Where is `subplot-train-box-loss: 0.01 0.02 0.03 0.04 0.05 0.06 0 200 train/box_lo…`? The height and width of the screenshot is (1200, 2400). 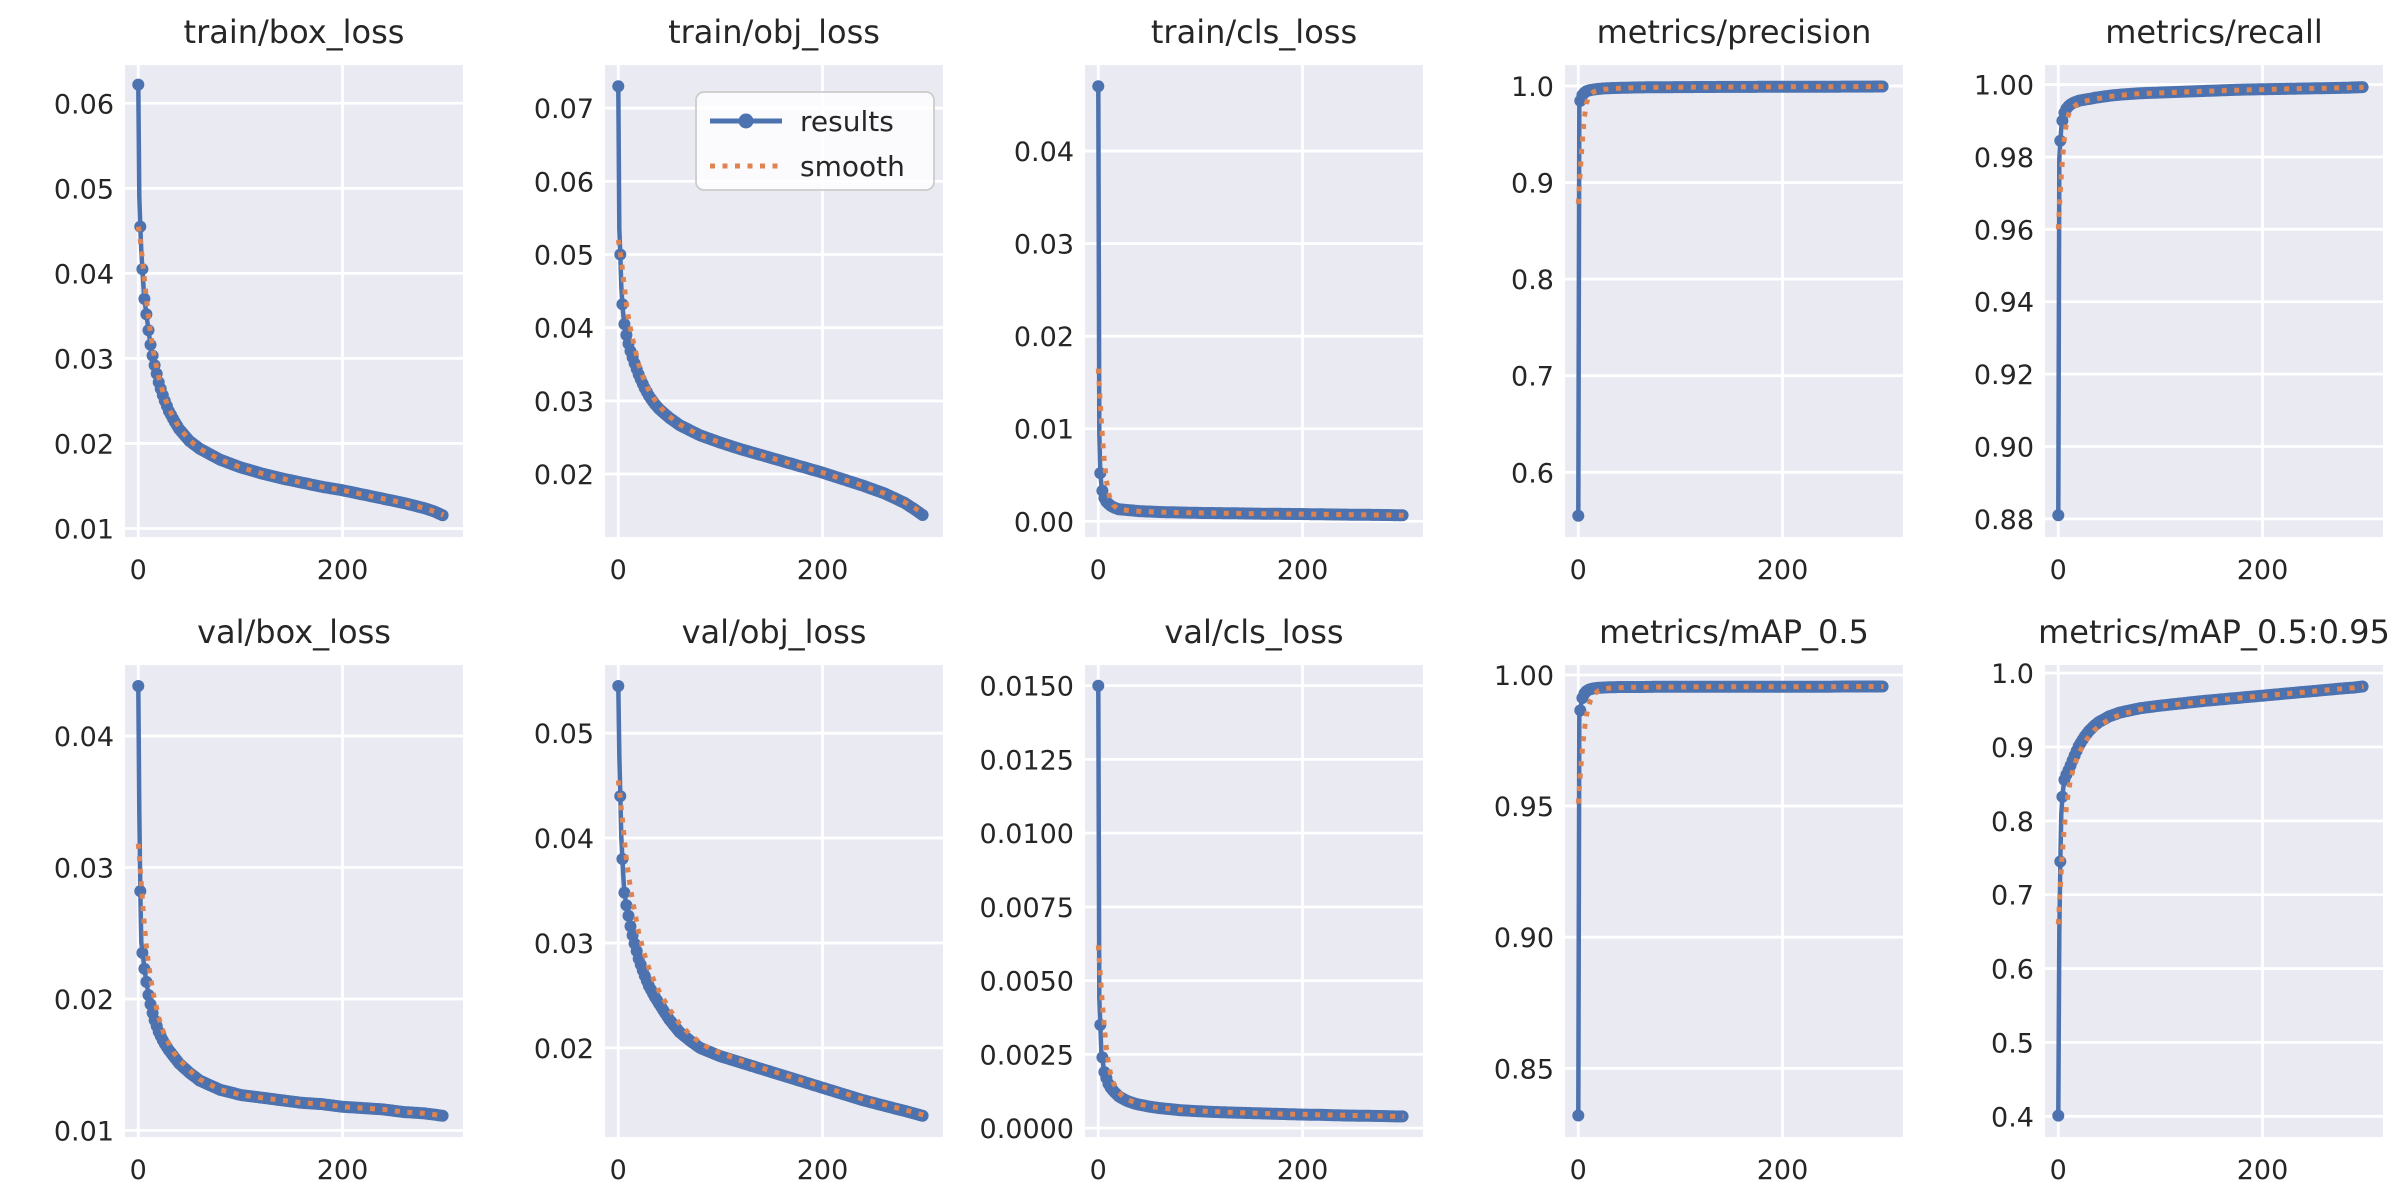 subplot-train-box-loss: 0.01 0.02 0.03 0.04 0.05 0.06 0 200 train/box_lo… is located at coordinates (240, 300).